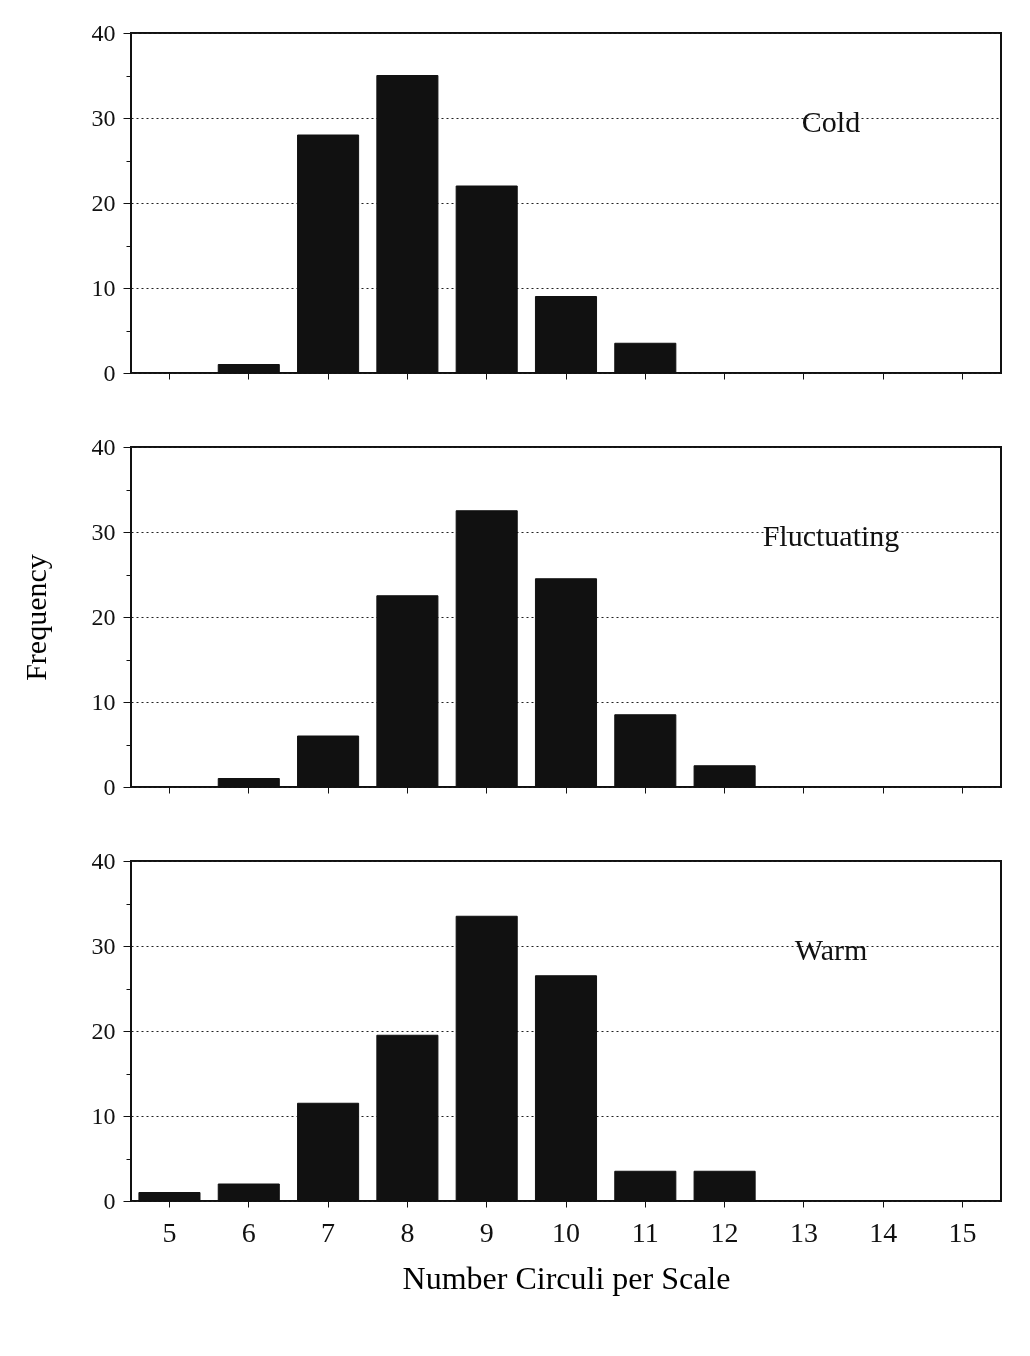 Image resolution: width=1030 pixels, height=1356 pixels. Describe the element at coordinates (169, 1232) in the screenshot. I see `x-tick-label: 5` at that location.